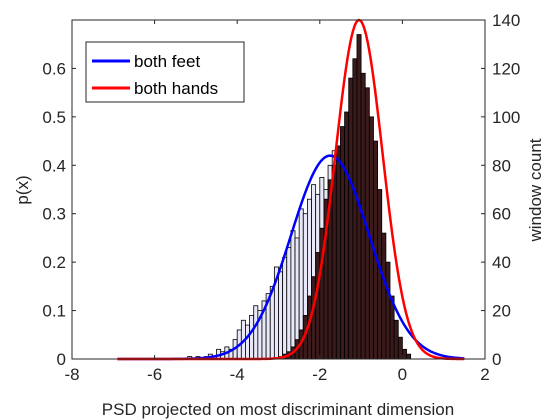 Image resolution: width=560 pixels, height=420 pixels. I want to click on x-tick-label: -6, so click(154, 374).